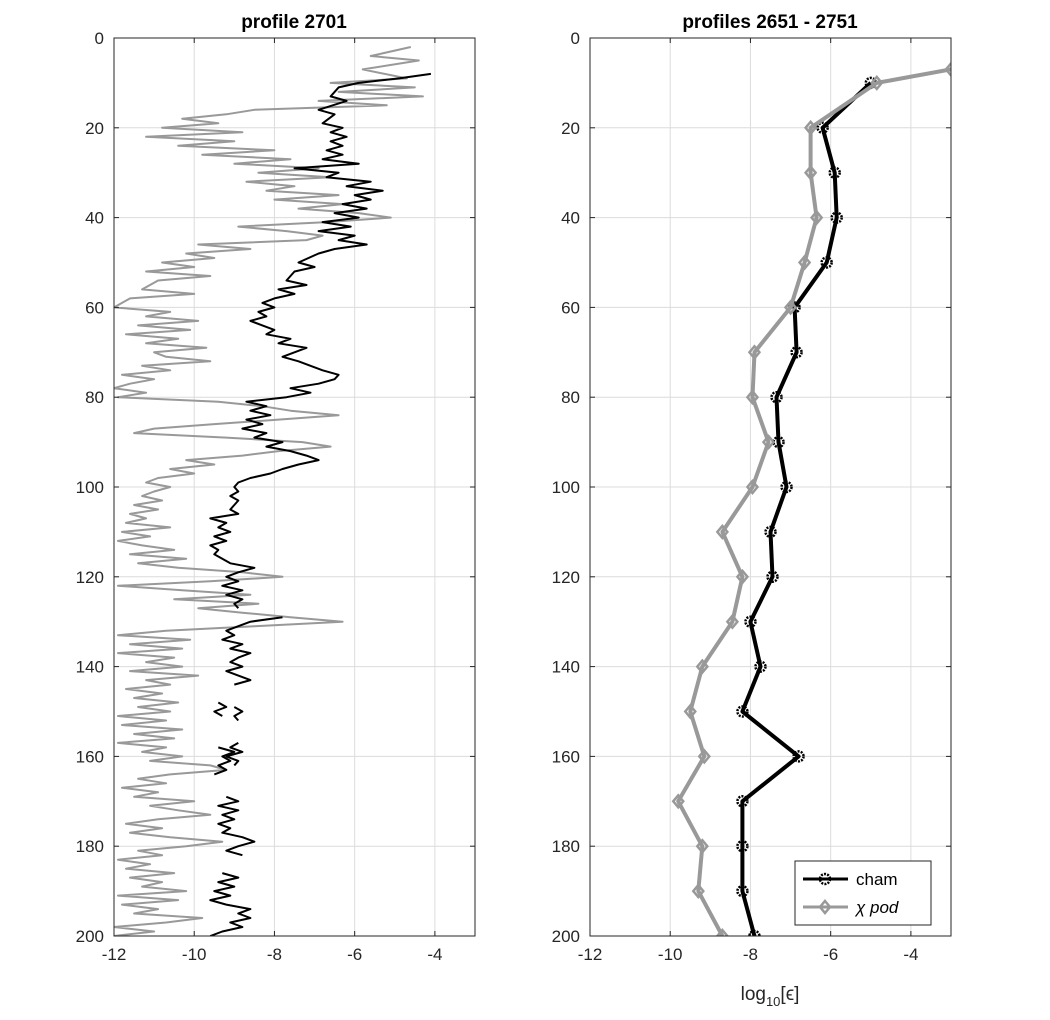 The height and width of the screenshot is (1020, 1050). I want to click on legend-box, so click(863, 893).